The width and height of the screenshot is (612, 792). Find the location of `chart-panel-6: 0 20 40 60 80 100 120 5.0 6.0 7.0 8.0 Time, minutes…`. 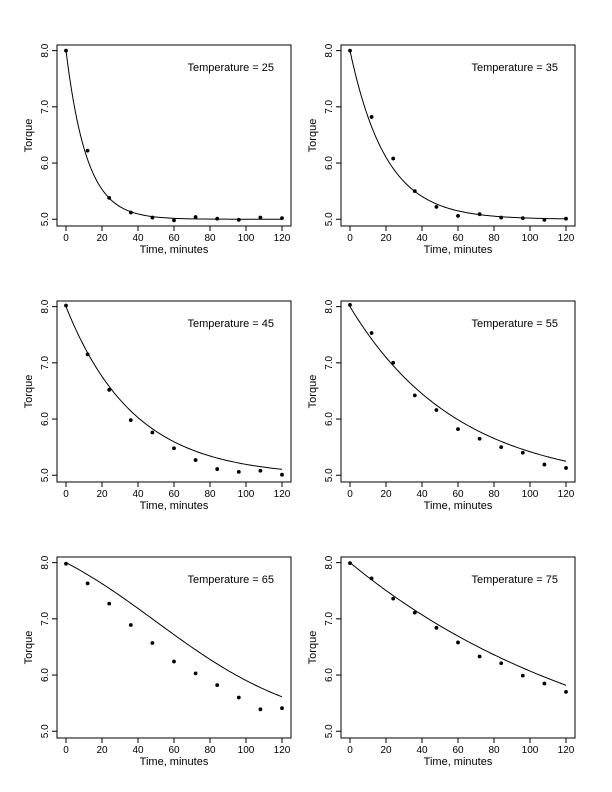

chart-panel-6: 0 20 40 60 80 100 120 5.0 6.0 7.0 8.0 Time, minutes… is located at coordinates (441, 661).